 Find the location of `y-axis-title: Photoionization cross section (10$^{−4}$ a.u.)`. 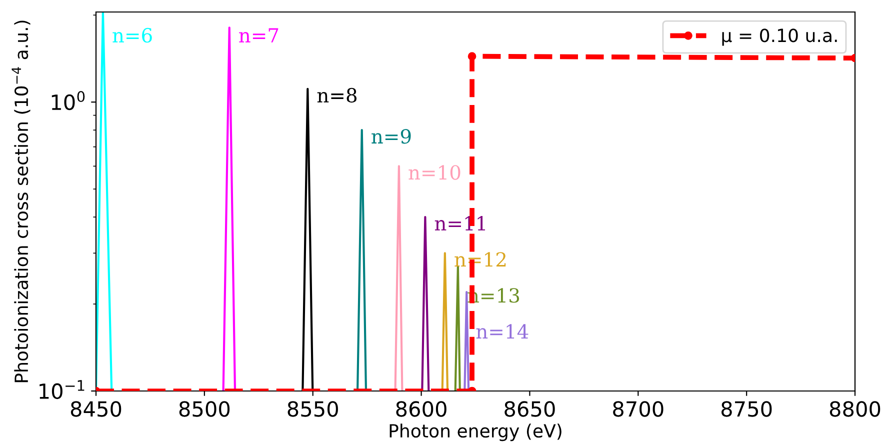

y-axis-title: Photoionization cross section (10$^{−4}$ a.u.) is located at coordinates (21, 201).